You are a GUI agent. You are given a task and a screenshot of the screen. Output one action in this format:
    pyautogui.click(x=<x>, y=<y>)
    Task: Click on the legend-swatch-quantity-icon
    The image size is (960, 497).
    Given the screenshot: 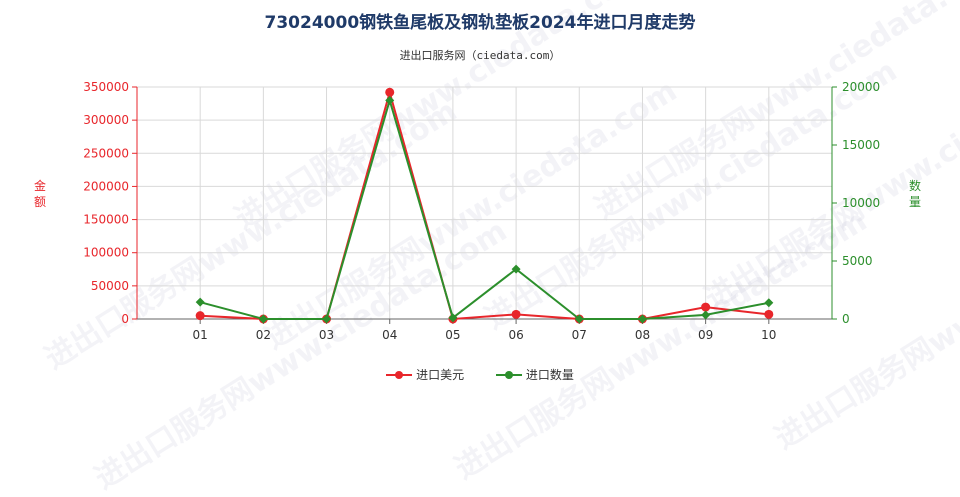 What is the action you would take?
    pyautogui.click(x=508, y=375)
    